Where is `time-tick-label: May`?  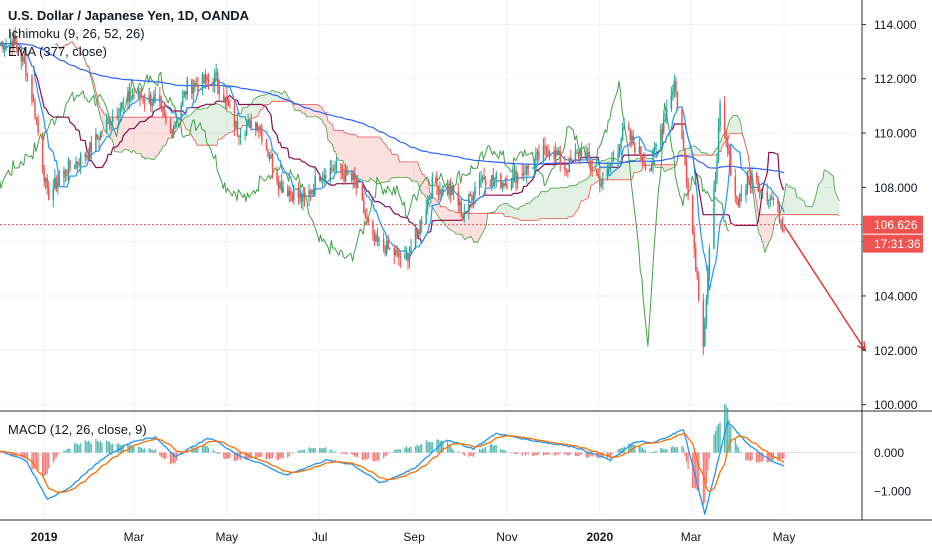
time-tick-label: May is located at coordinates (226, 537).